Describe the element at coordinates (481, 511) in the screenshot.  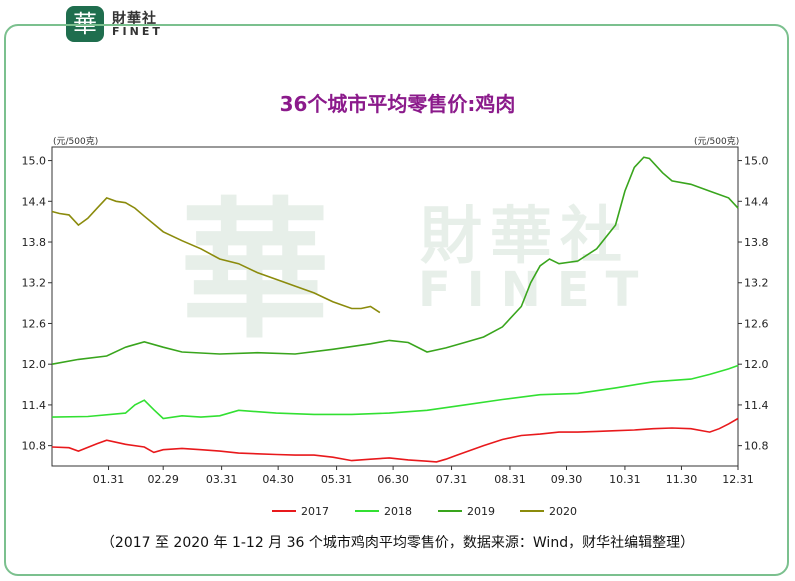
I see `legend-label-2019: 2019` at that location.